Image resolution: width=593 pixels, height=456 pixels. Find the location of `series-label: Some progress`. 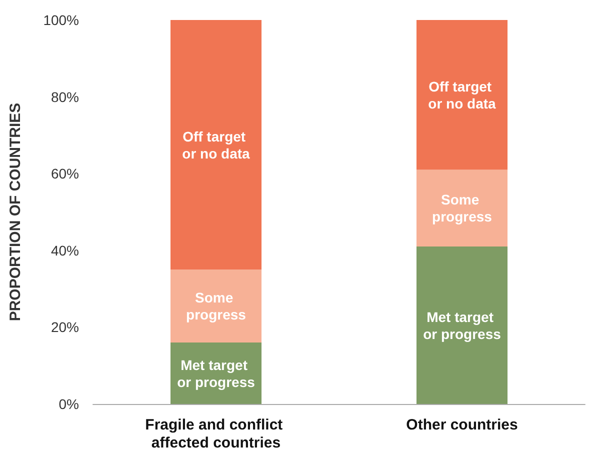

series-label: Some progress is located at coordinates (216, 306).